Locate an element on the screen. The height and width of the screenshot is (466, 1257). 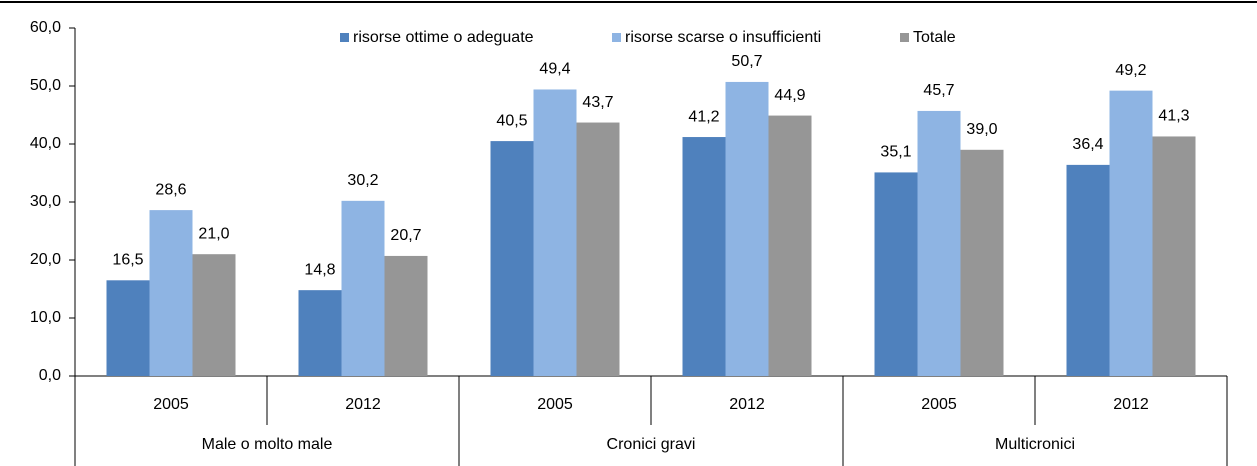
data-label: 43,7 is located at coordinates (597, 102).